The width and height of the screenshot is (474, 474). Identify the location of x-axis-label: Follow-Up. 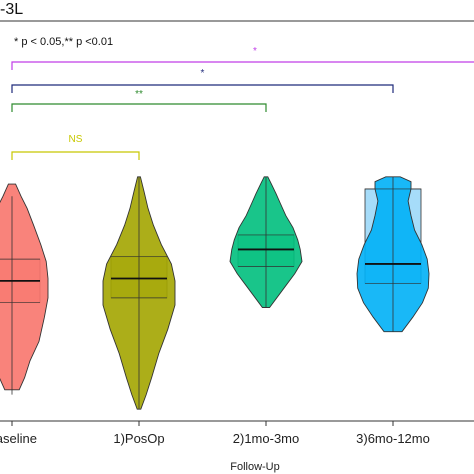
(255, 467).